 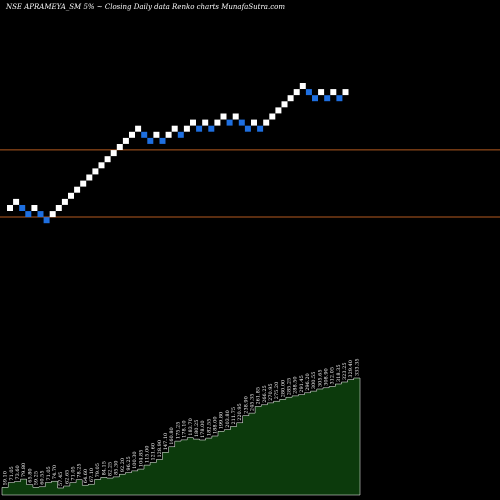 What do you see at coordinates (357, 368) in the screenshot?
I see `area-value-label: 333.35` at bounding box center [357, 368].